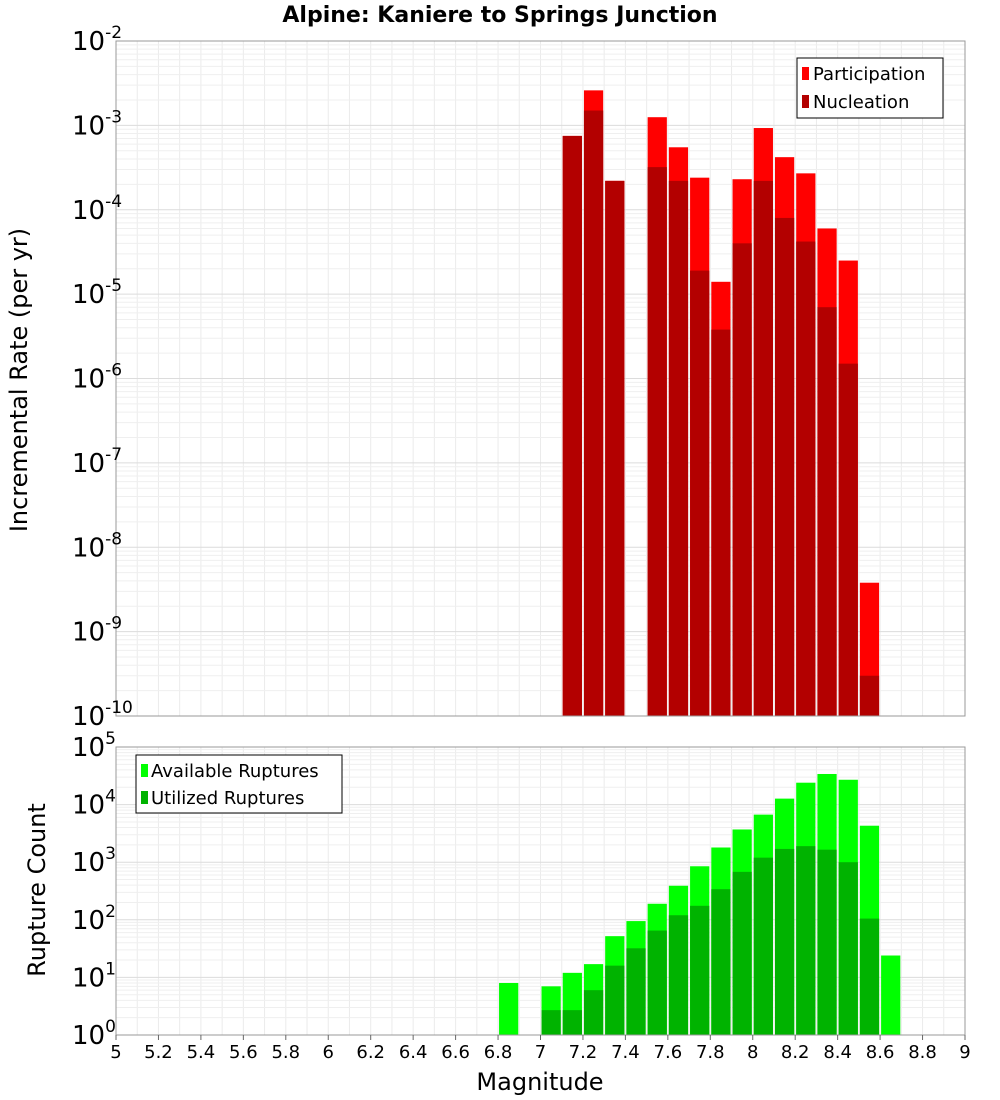 This screenshot has height=1100, width=1000. I want to click on x-tick-label: 7.6, so click(668, 1052).